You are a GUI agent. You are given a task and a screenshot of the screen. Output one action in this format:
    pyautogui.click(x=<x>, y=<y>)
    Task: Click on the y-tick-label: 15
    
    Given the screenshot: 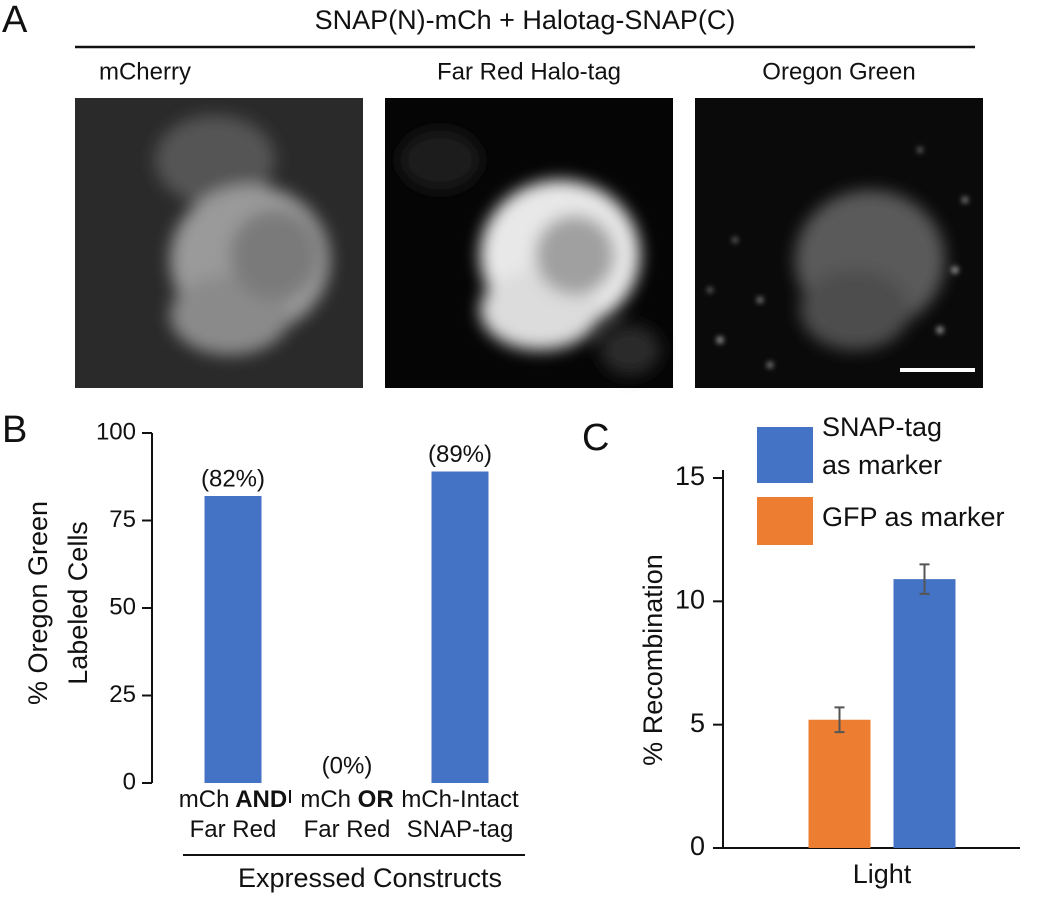 What is the action you would take?
    pyautogui.click(x=690, y=476)
    